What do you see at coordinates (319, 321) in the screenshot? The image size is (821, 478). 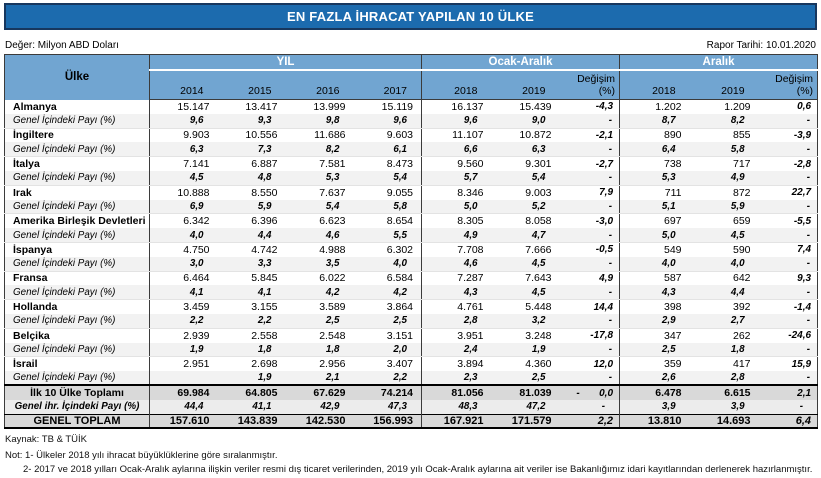 I see `cell-2016: 2,5` at bounding box center [319, 321].